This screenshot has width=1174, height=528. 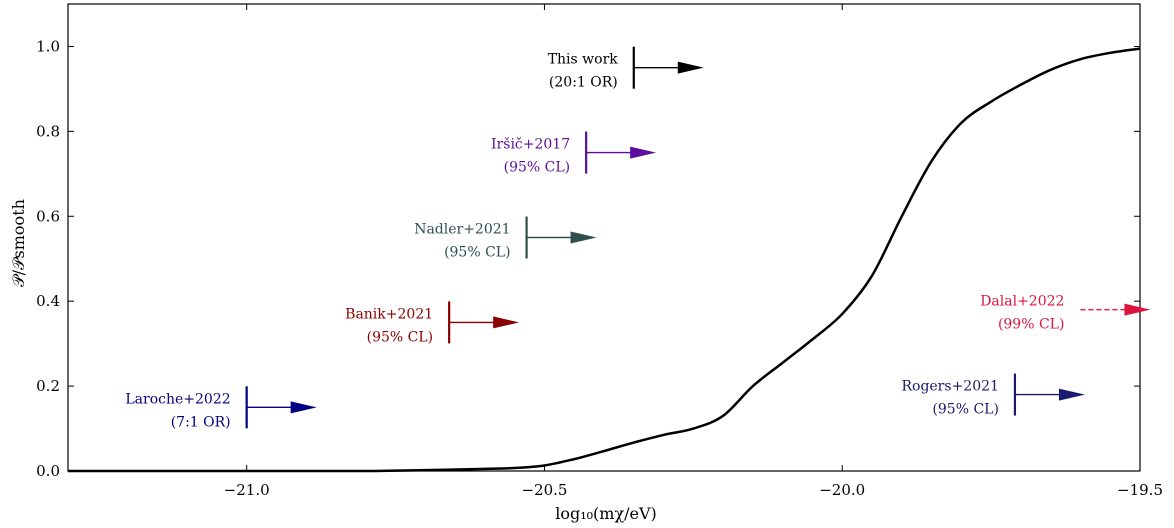 What do you see at coordinates (949, 387) in the screenshot?
I see `limit-label-name: Rogers+2021` at bounding box center [949, 387].